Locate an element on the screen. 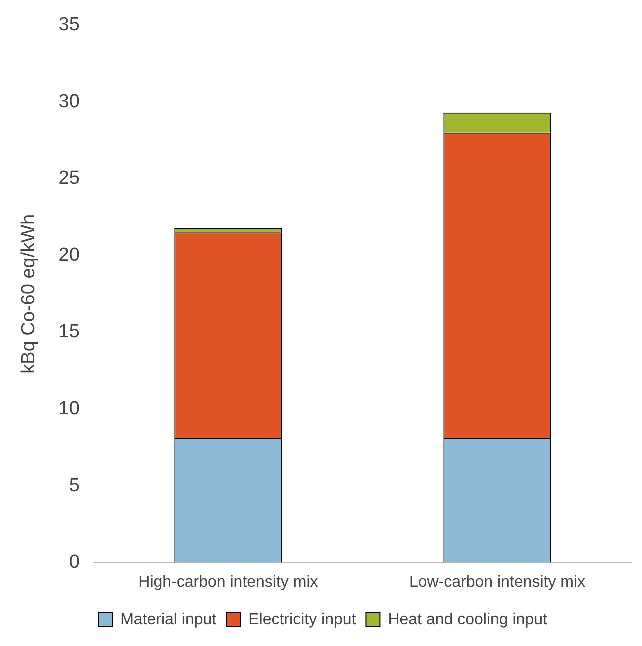  y-tick-label: 0 is located at coordinates (74, 563).